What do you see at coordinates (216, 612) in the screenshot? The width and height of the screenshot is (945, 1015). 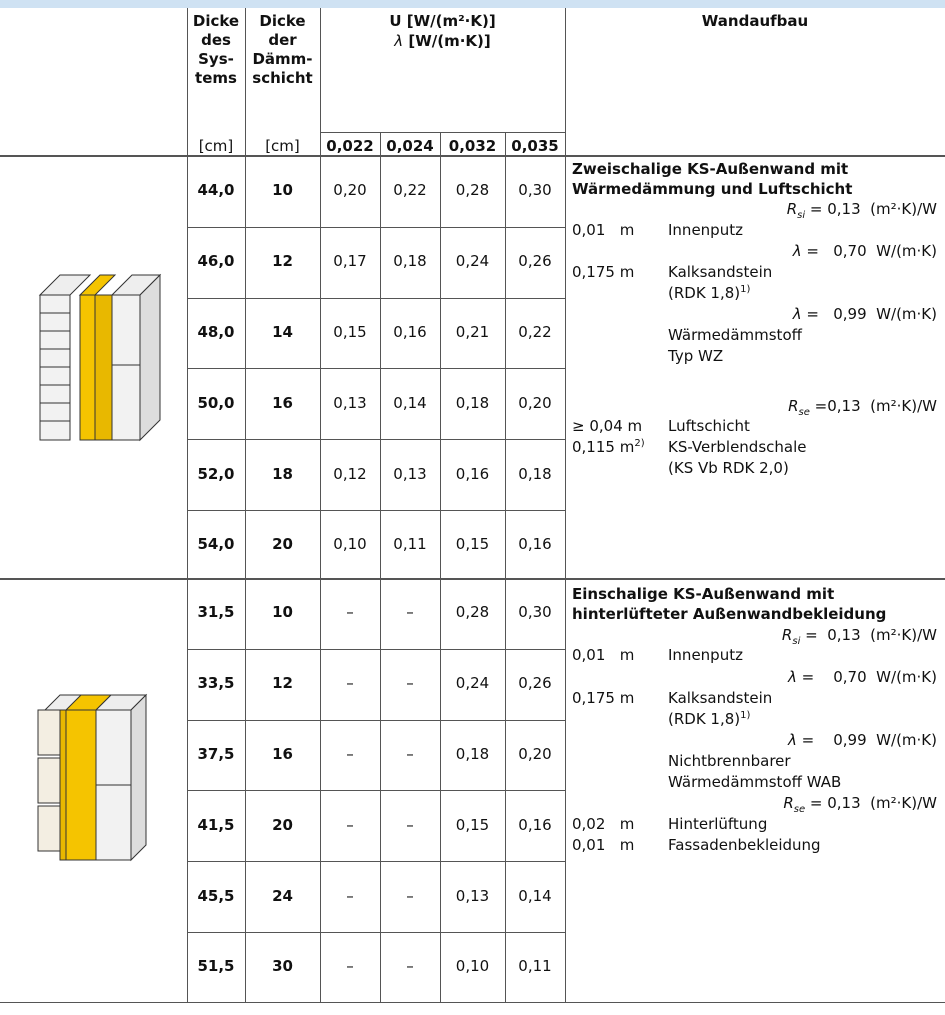 I see `cell: 31,5` at bounding box center [216, 612].